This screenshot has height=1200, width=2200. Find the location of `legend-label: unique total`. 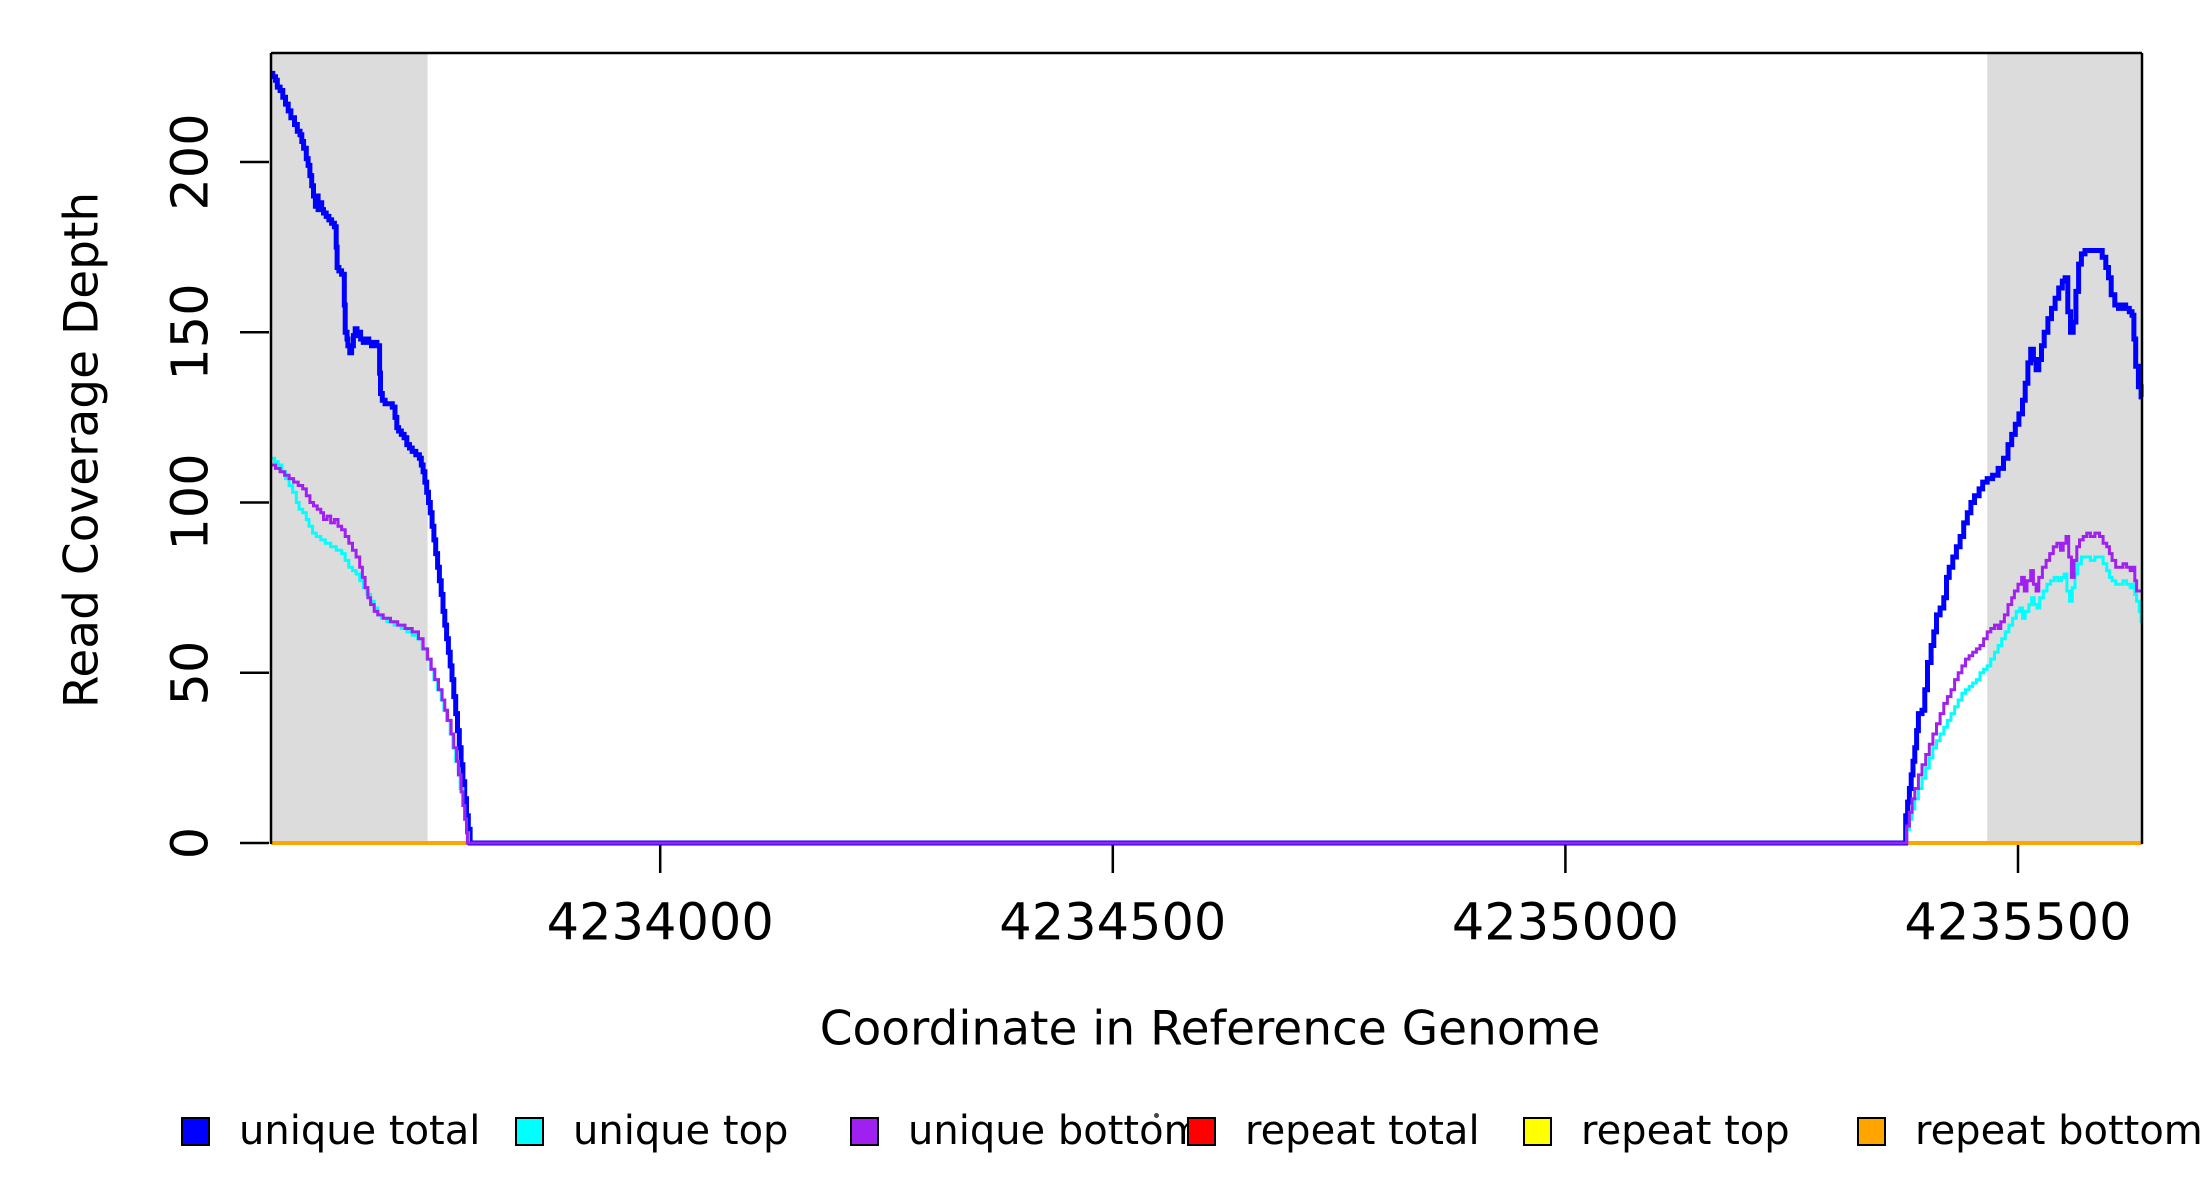

legend-label: unique total is located at coordinates (360, 1131).